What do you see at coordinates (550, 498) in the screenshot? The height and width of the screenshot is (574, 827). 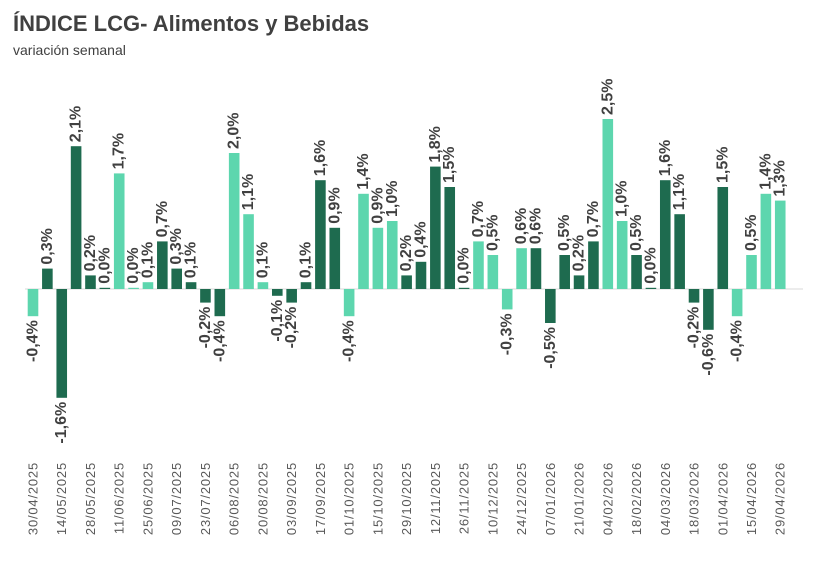 I see `x-tick-label: 07/01/2026` at bounding box center [550, 498].